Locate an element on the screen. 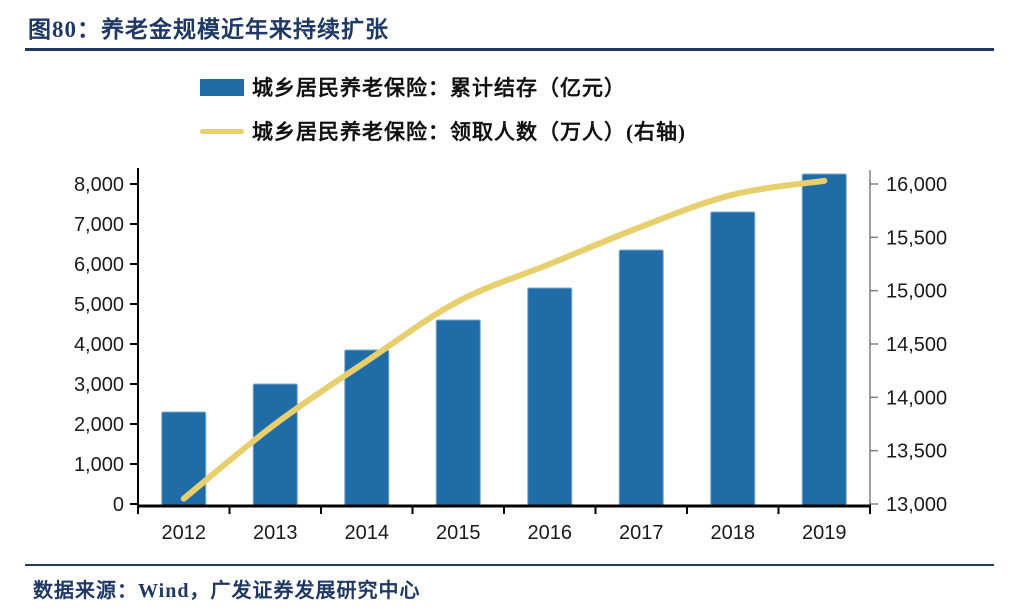 The image size is (1018, 614). left-axis-tick-label: 6,000 is located at coordinates (99, 265).